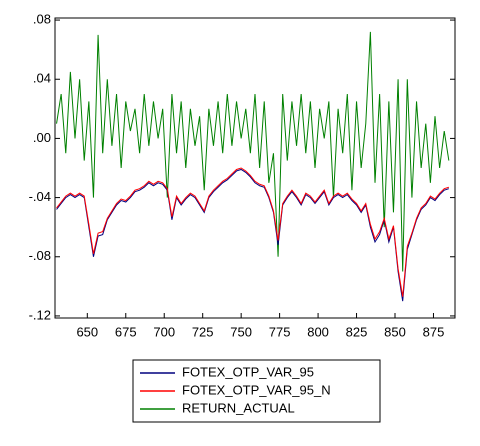 Image resolution: width=480 pixels, height=446 pixels. Describe the element at coordinates (87, 331) in the screenshot. I see `x-tick-label: 650` at that location.